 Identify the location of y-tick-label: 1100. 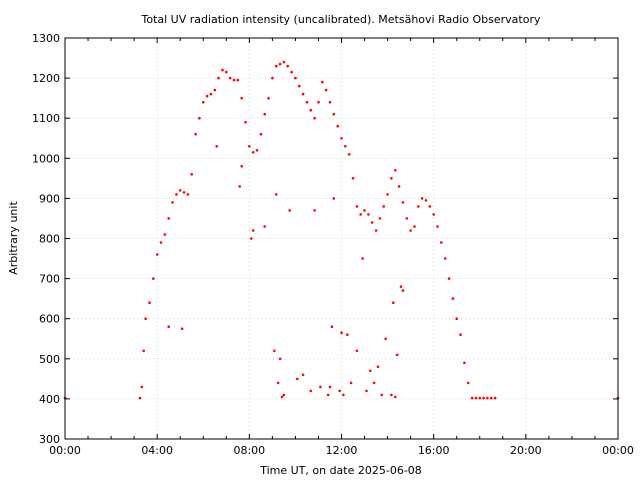
(46, 118).